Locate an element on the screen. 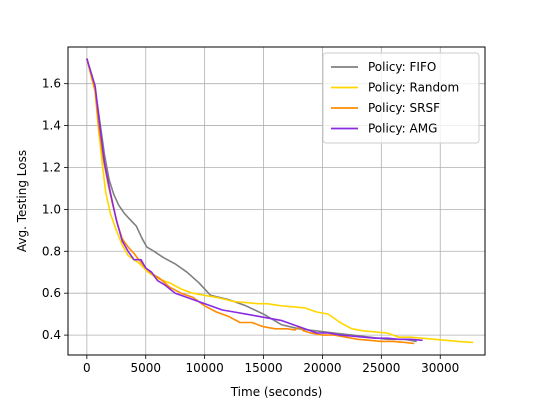  y-tick-label: 1.4 is located at coordinates (51, 126).